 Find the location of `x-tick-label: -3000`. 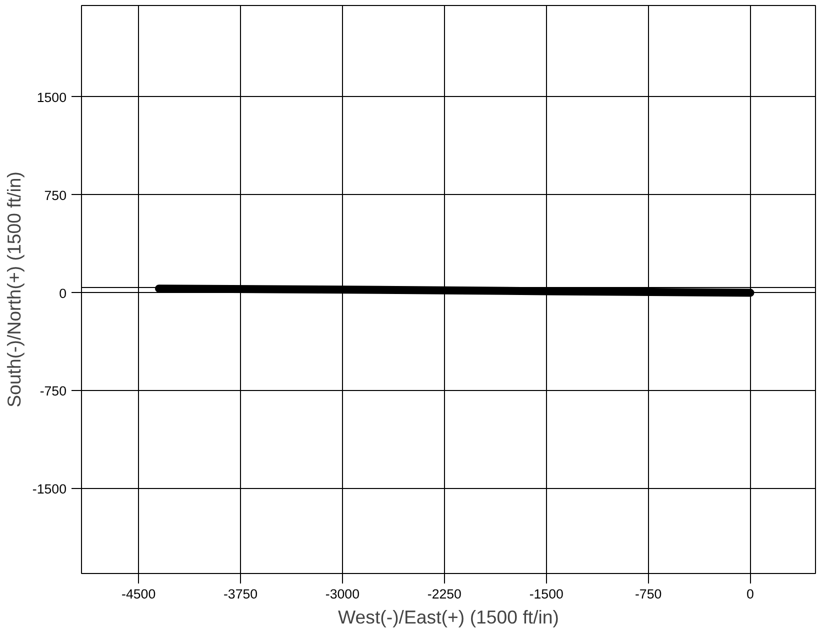

x-tick-label: -3000 is located at coordinates (342, 594).